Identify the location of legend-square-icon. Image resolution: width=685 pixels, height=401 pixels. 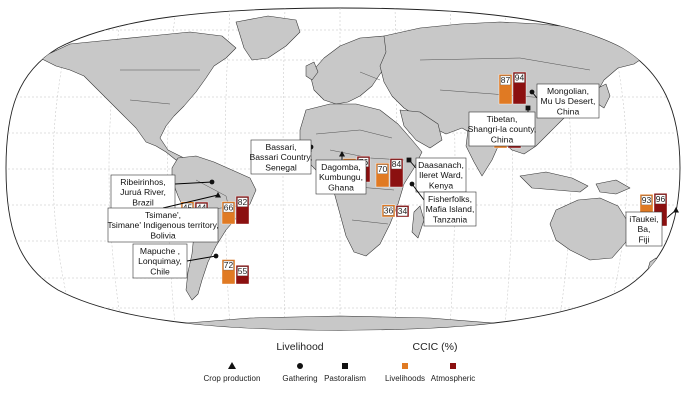
(345, 366).